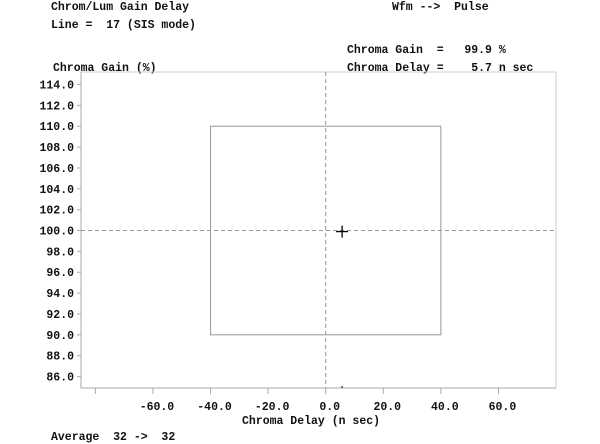 Image resolution: width=600 pixels, height=444 pixels. Describe the element at coordinates (272, 407) in the screenshot. I see `x-tick-label: -20.0` at that location.